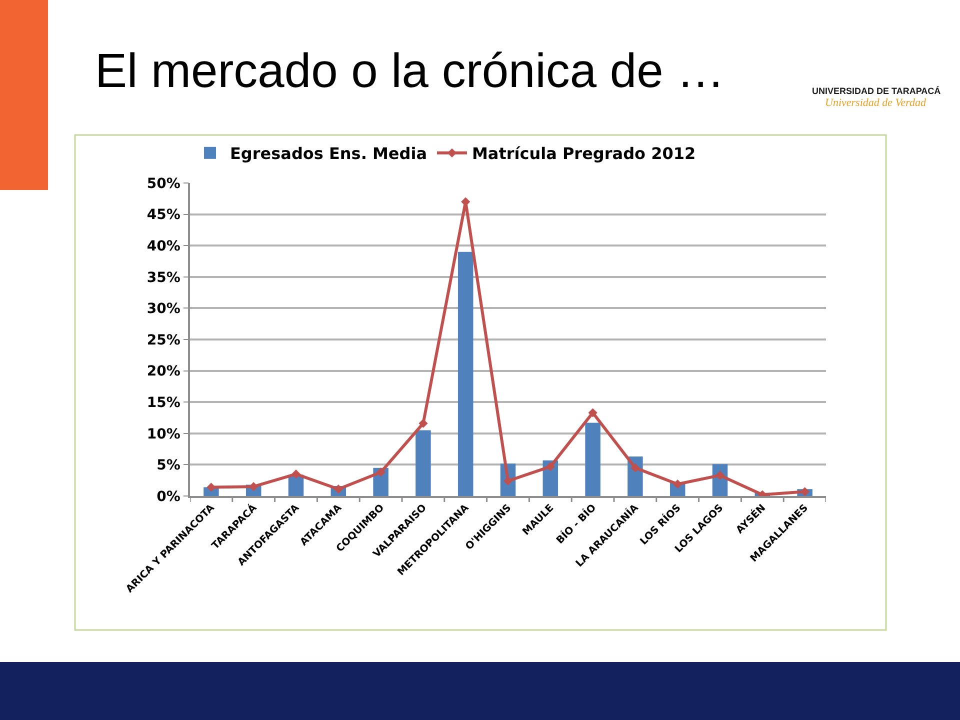 Image resolution: width=960 pixels, height=720 pixels. I want to click on legend-label: Egresados Ens. Media, so click(328, 154).